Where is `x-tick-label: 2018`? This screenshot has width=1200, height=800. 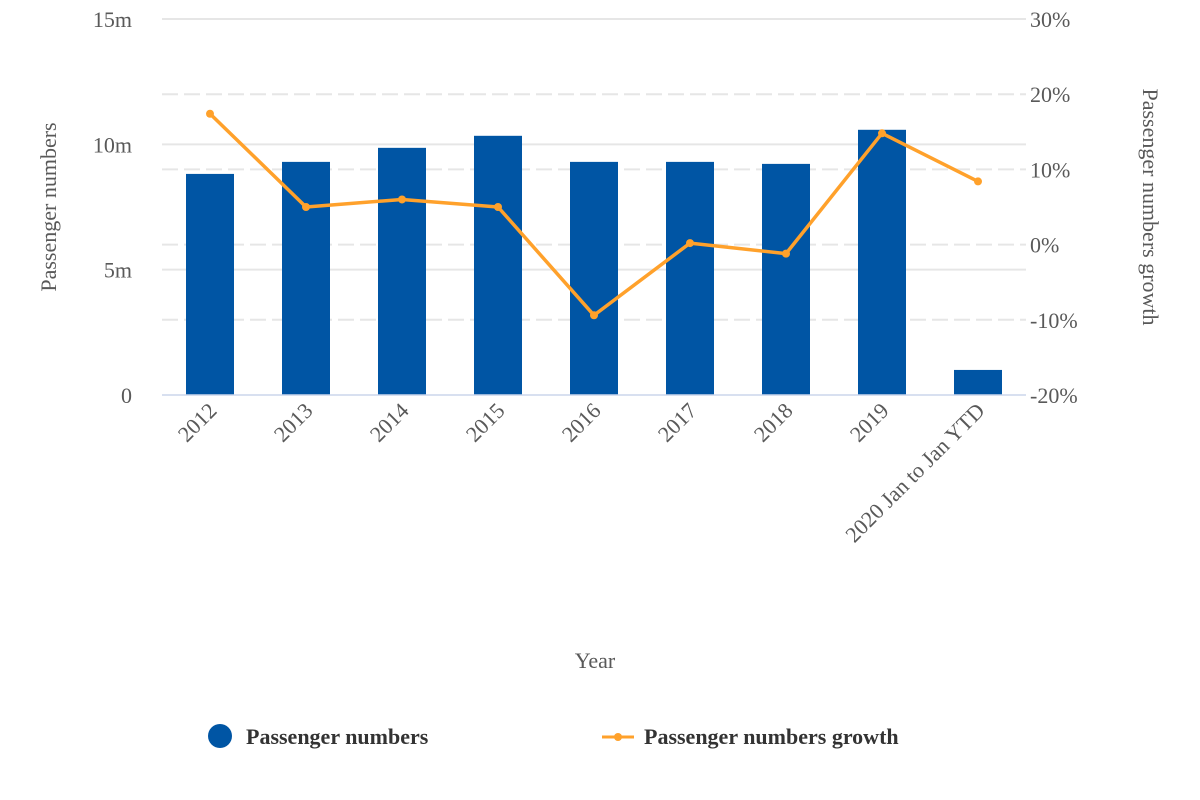
x-tick-label: 2018 is located at coordinates (773, 422).